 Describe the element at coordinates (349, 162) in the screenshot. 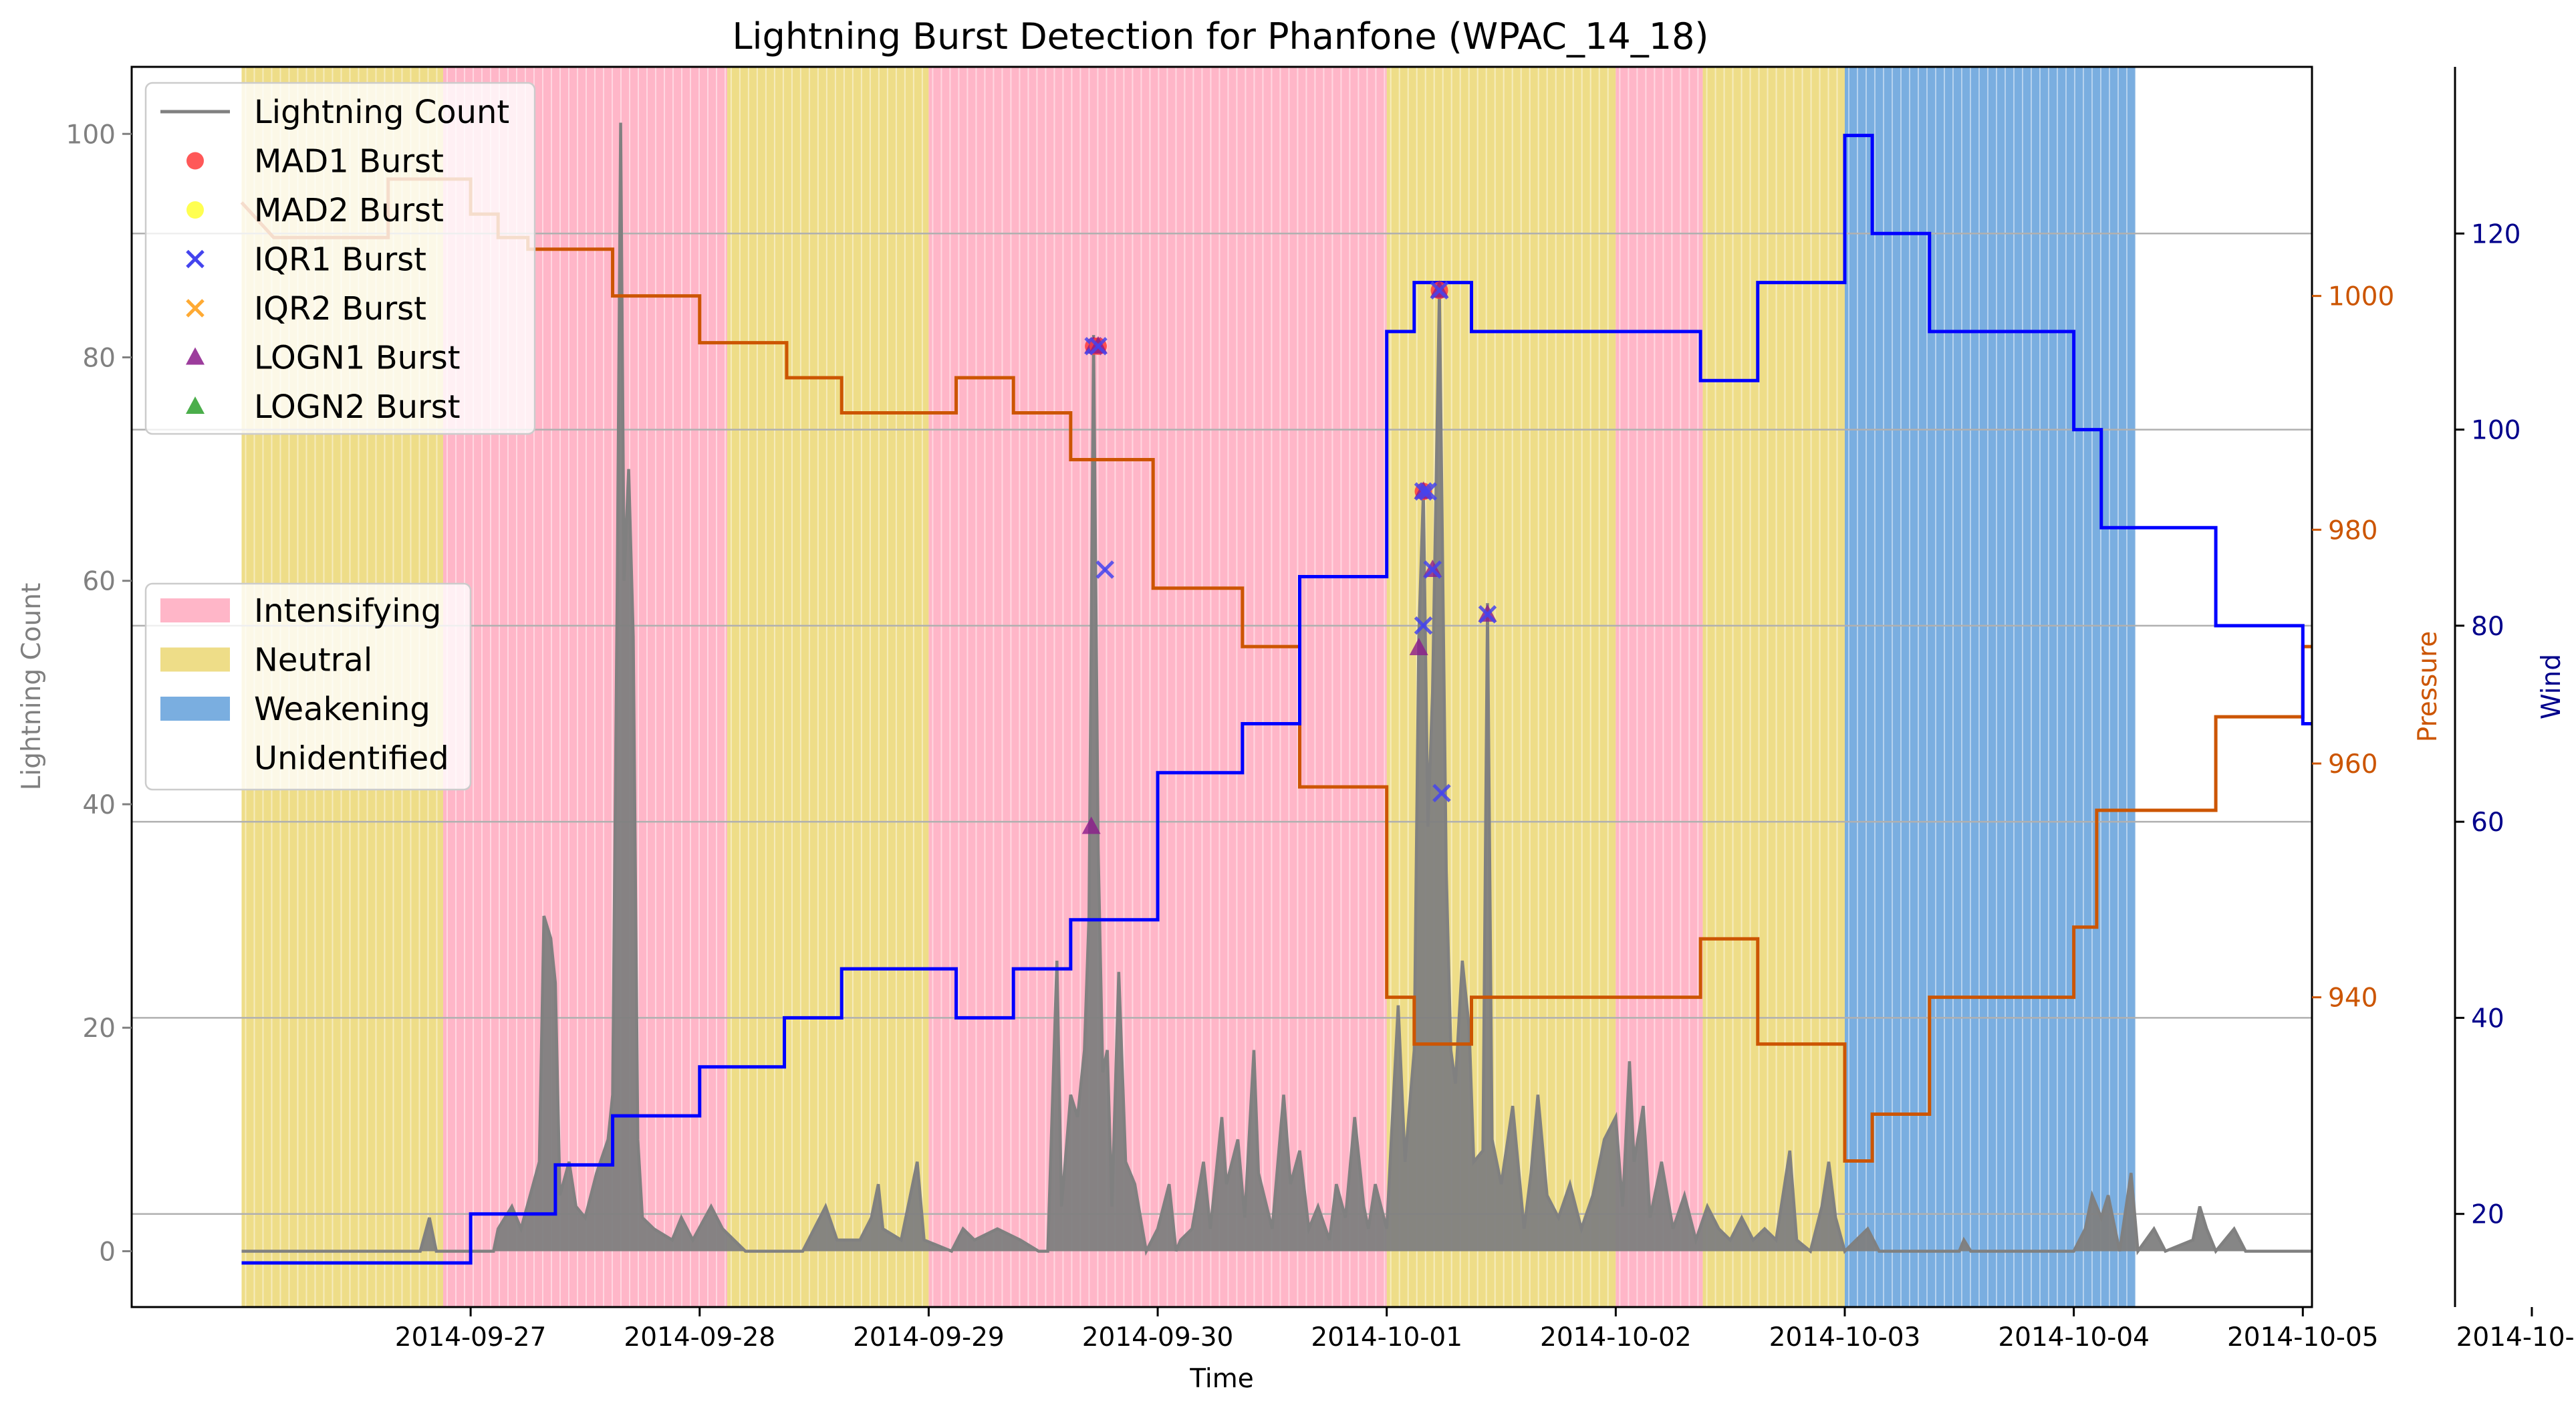

I see `svg-text: MAD1 Burst` at that location.